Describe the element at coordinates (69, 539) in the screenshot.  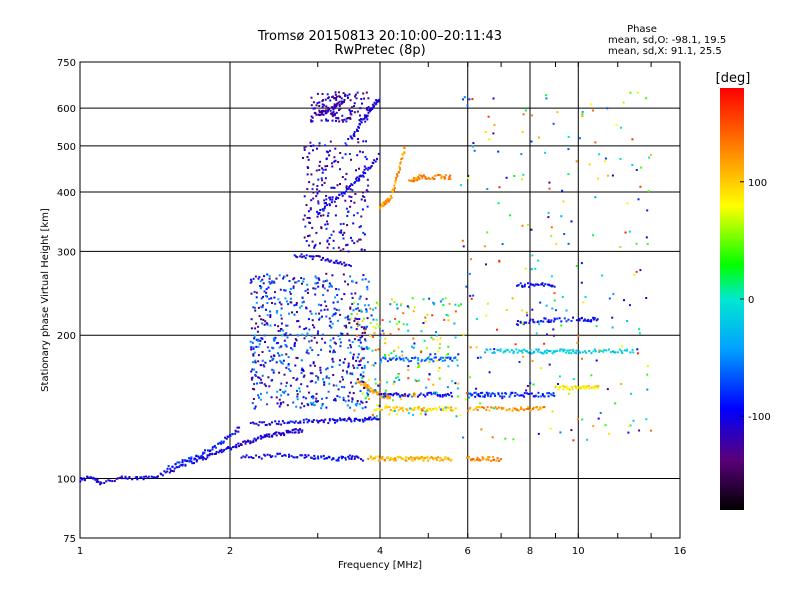
I see `y-tick-label: 75` at that location.